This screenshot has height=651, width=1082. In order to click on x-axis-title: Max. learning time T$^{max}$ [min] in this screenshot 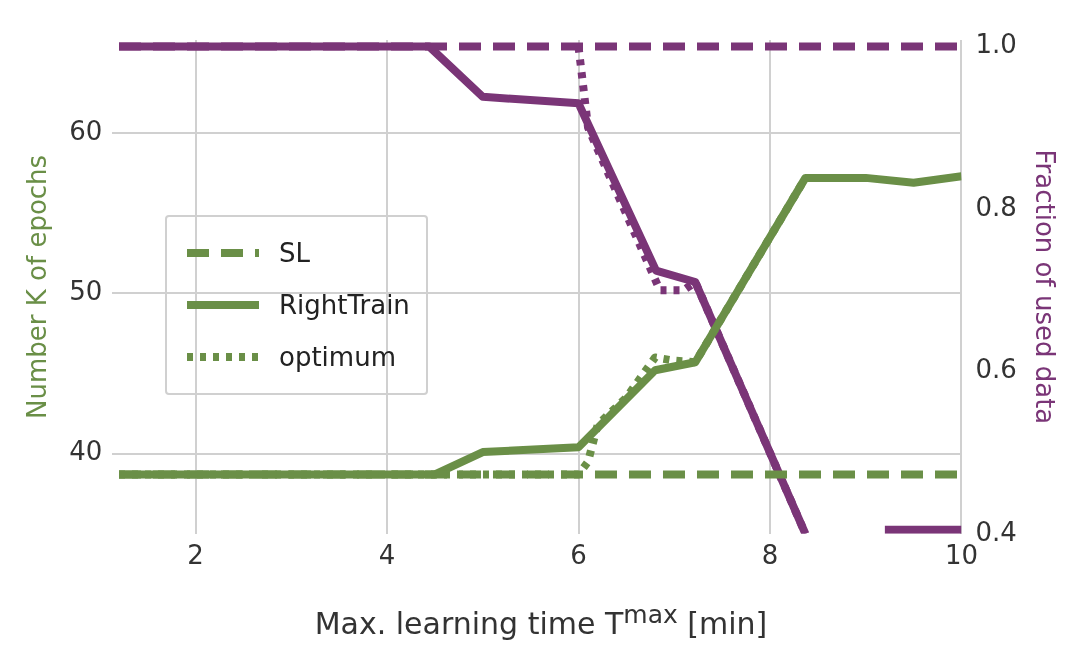, I will do `click(541, 620)`.